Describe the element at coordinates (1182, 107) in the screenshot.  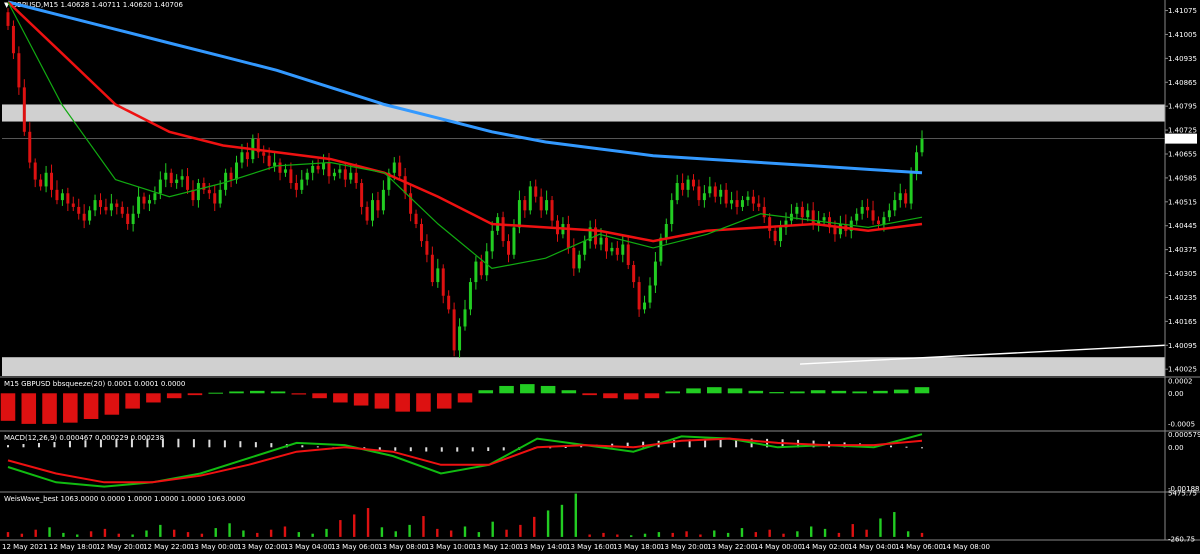
I see `price-tick-label: 1.40795` at that location.